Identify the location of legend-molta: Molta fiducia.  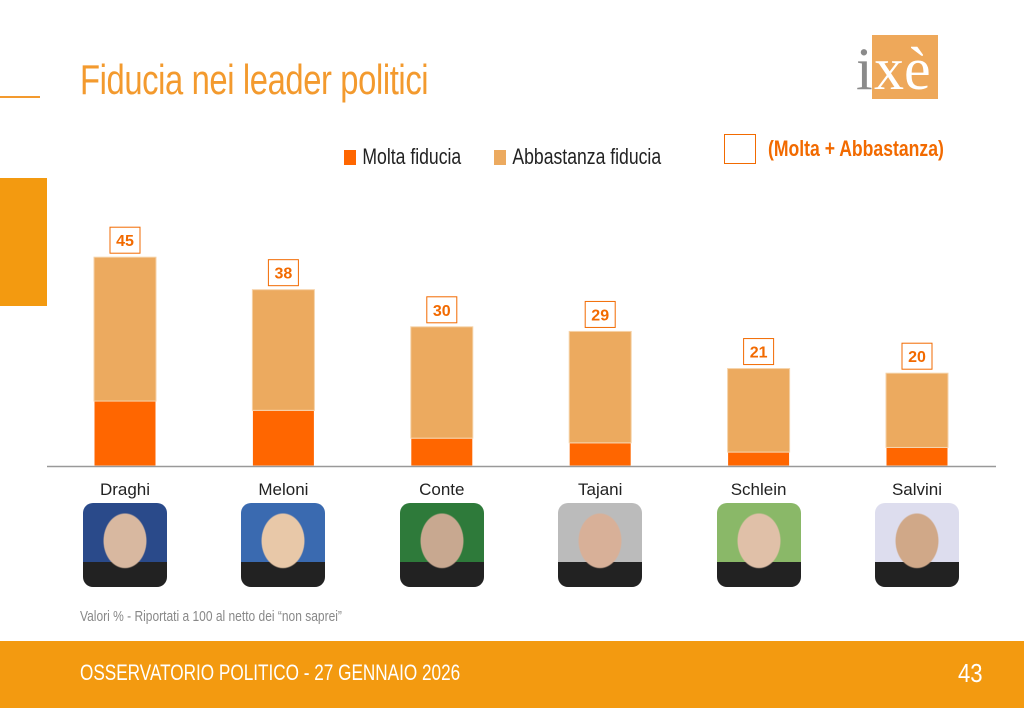
(402, 157).